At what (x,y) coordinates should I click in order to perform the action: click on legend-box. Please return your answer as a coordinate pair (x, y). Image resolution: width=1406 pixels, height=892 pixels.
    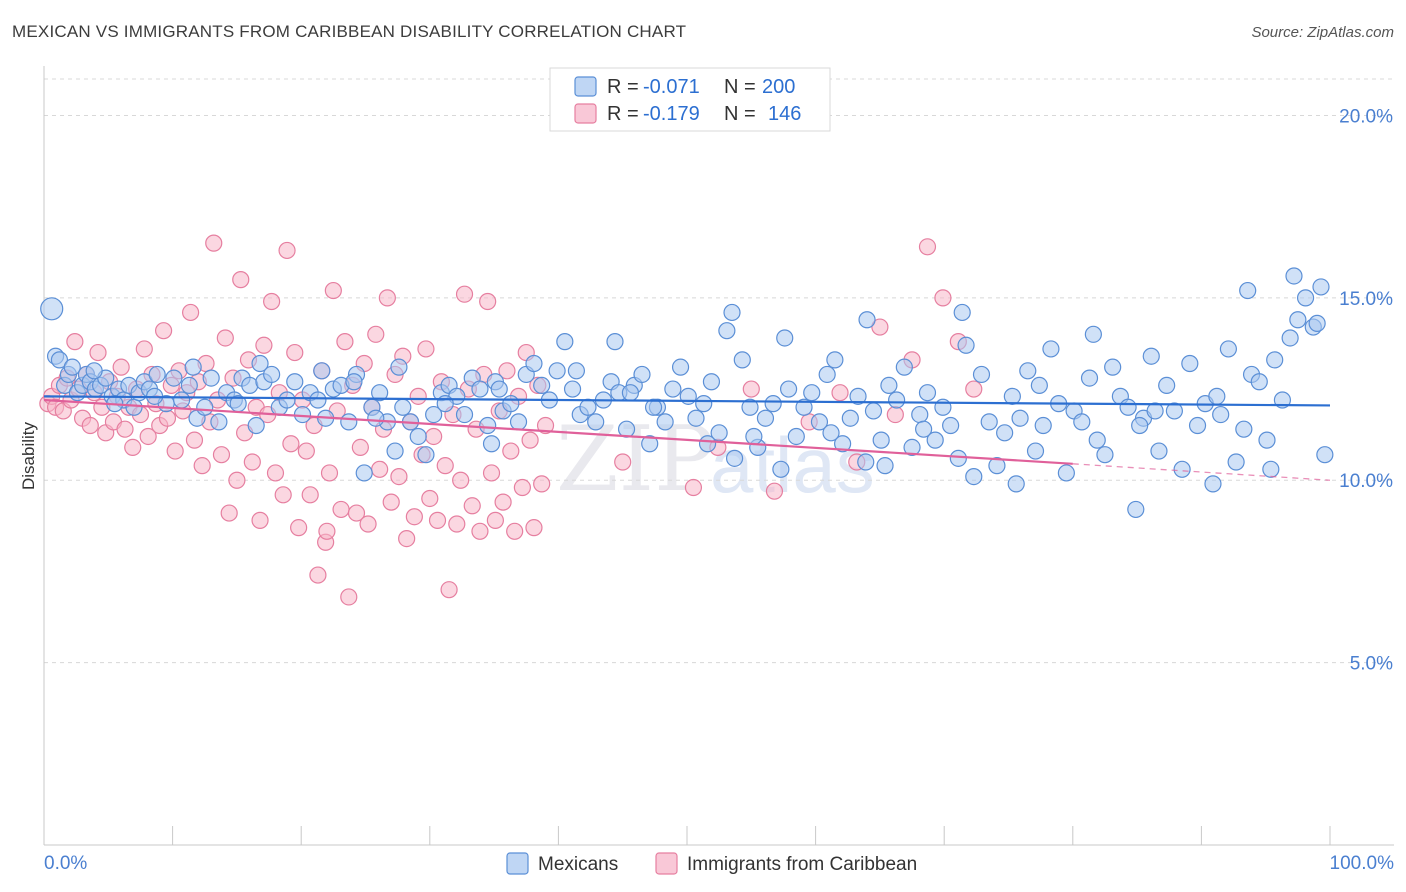
    Looking at the image, I should click on (690, 99).